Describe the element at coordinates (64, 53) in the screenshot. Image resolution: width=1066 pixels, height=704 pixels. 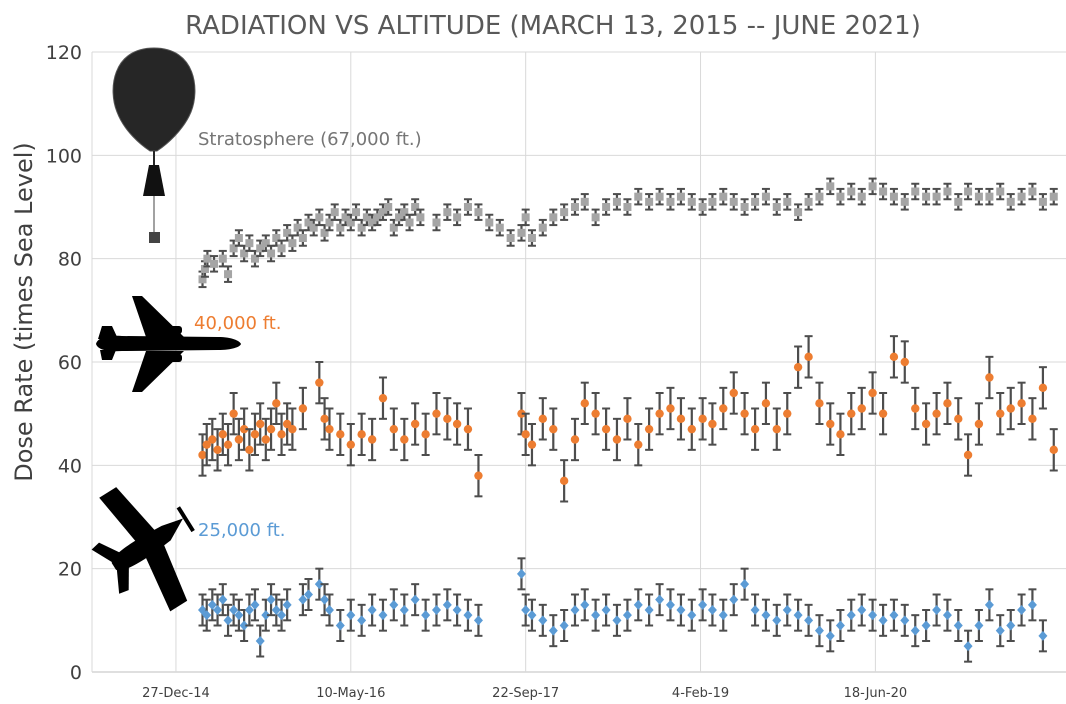
I see `y-tick-label: 120` at that location.